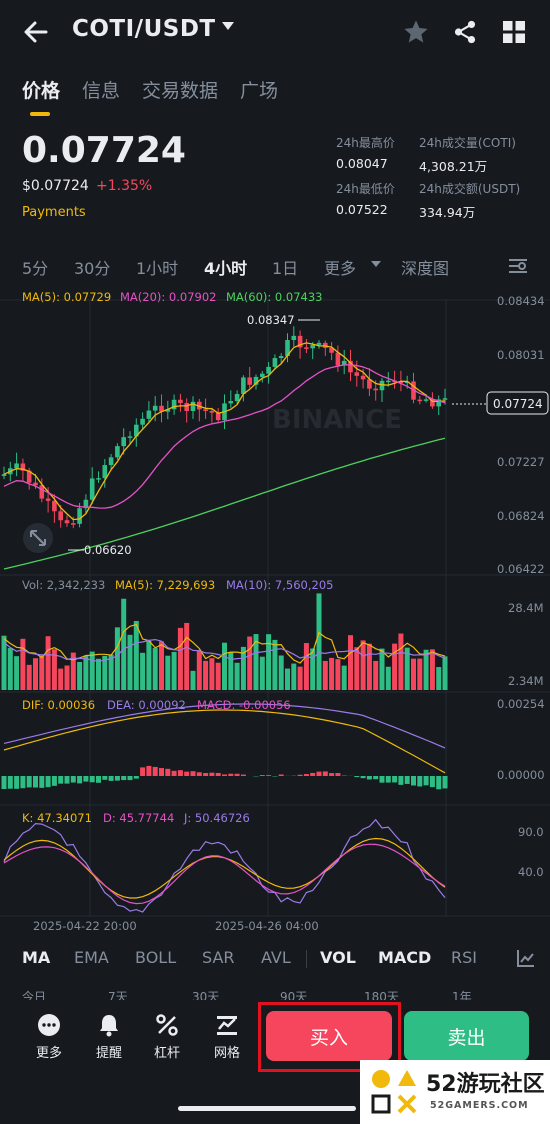 Image resolution: width=550 pixels, height=1124 pixels. What do you see at coordinates (55, 186) in the screenshot?
I see `usd-price: $0.07724` at bounding box center [55, 186].